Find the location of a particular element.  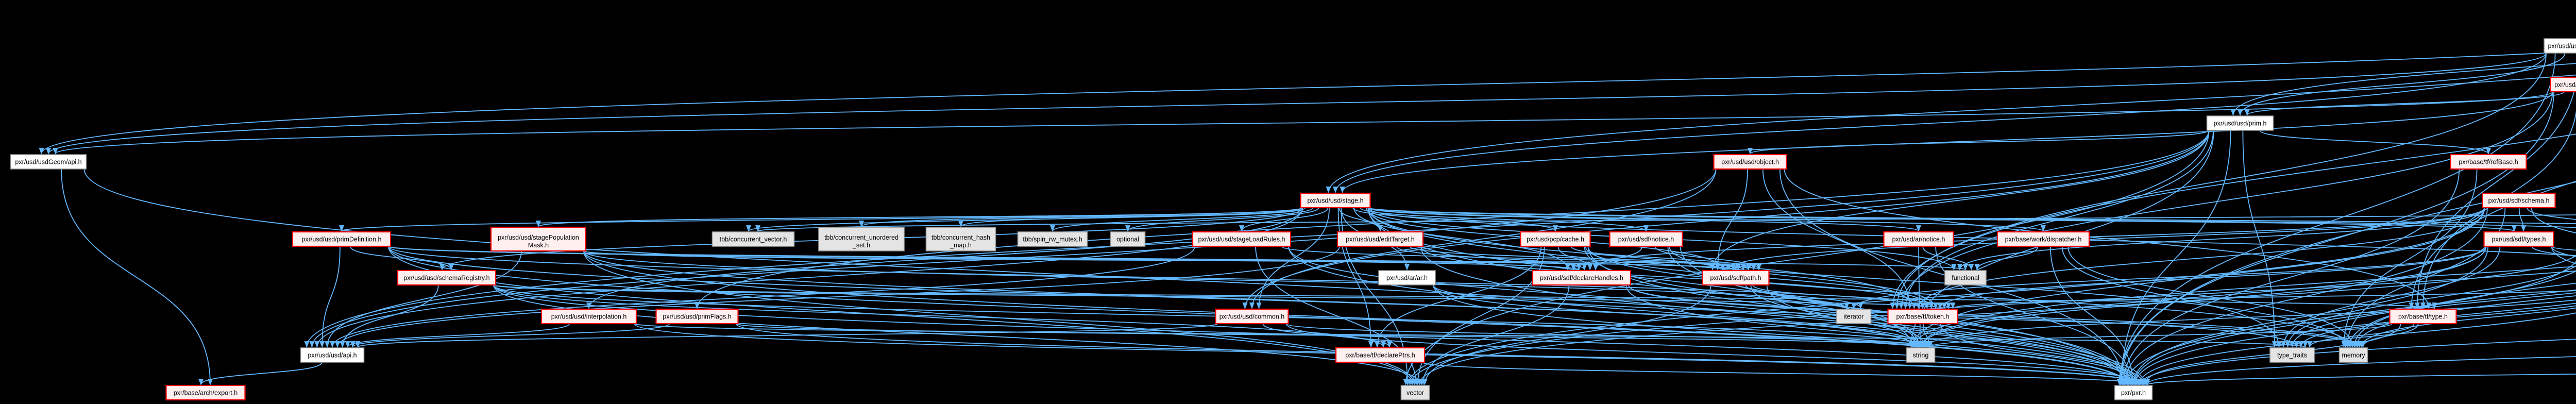

graph-node-optional: optional is located at coordinates (1128, 239).